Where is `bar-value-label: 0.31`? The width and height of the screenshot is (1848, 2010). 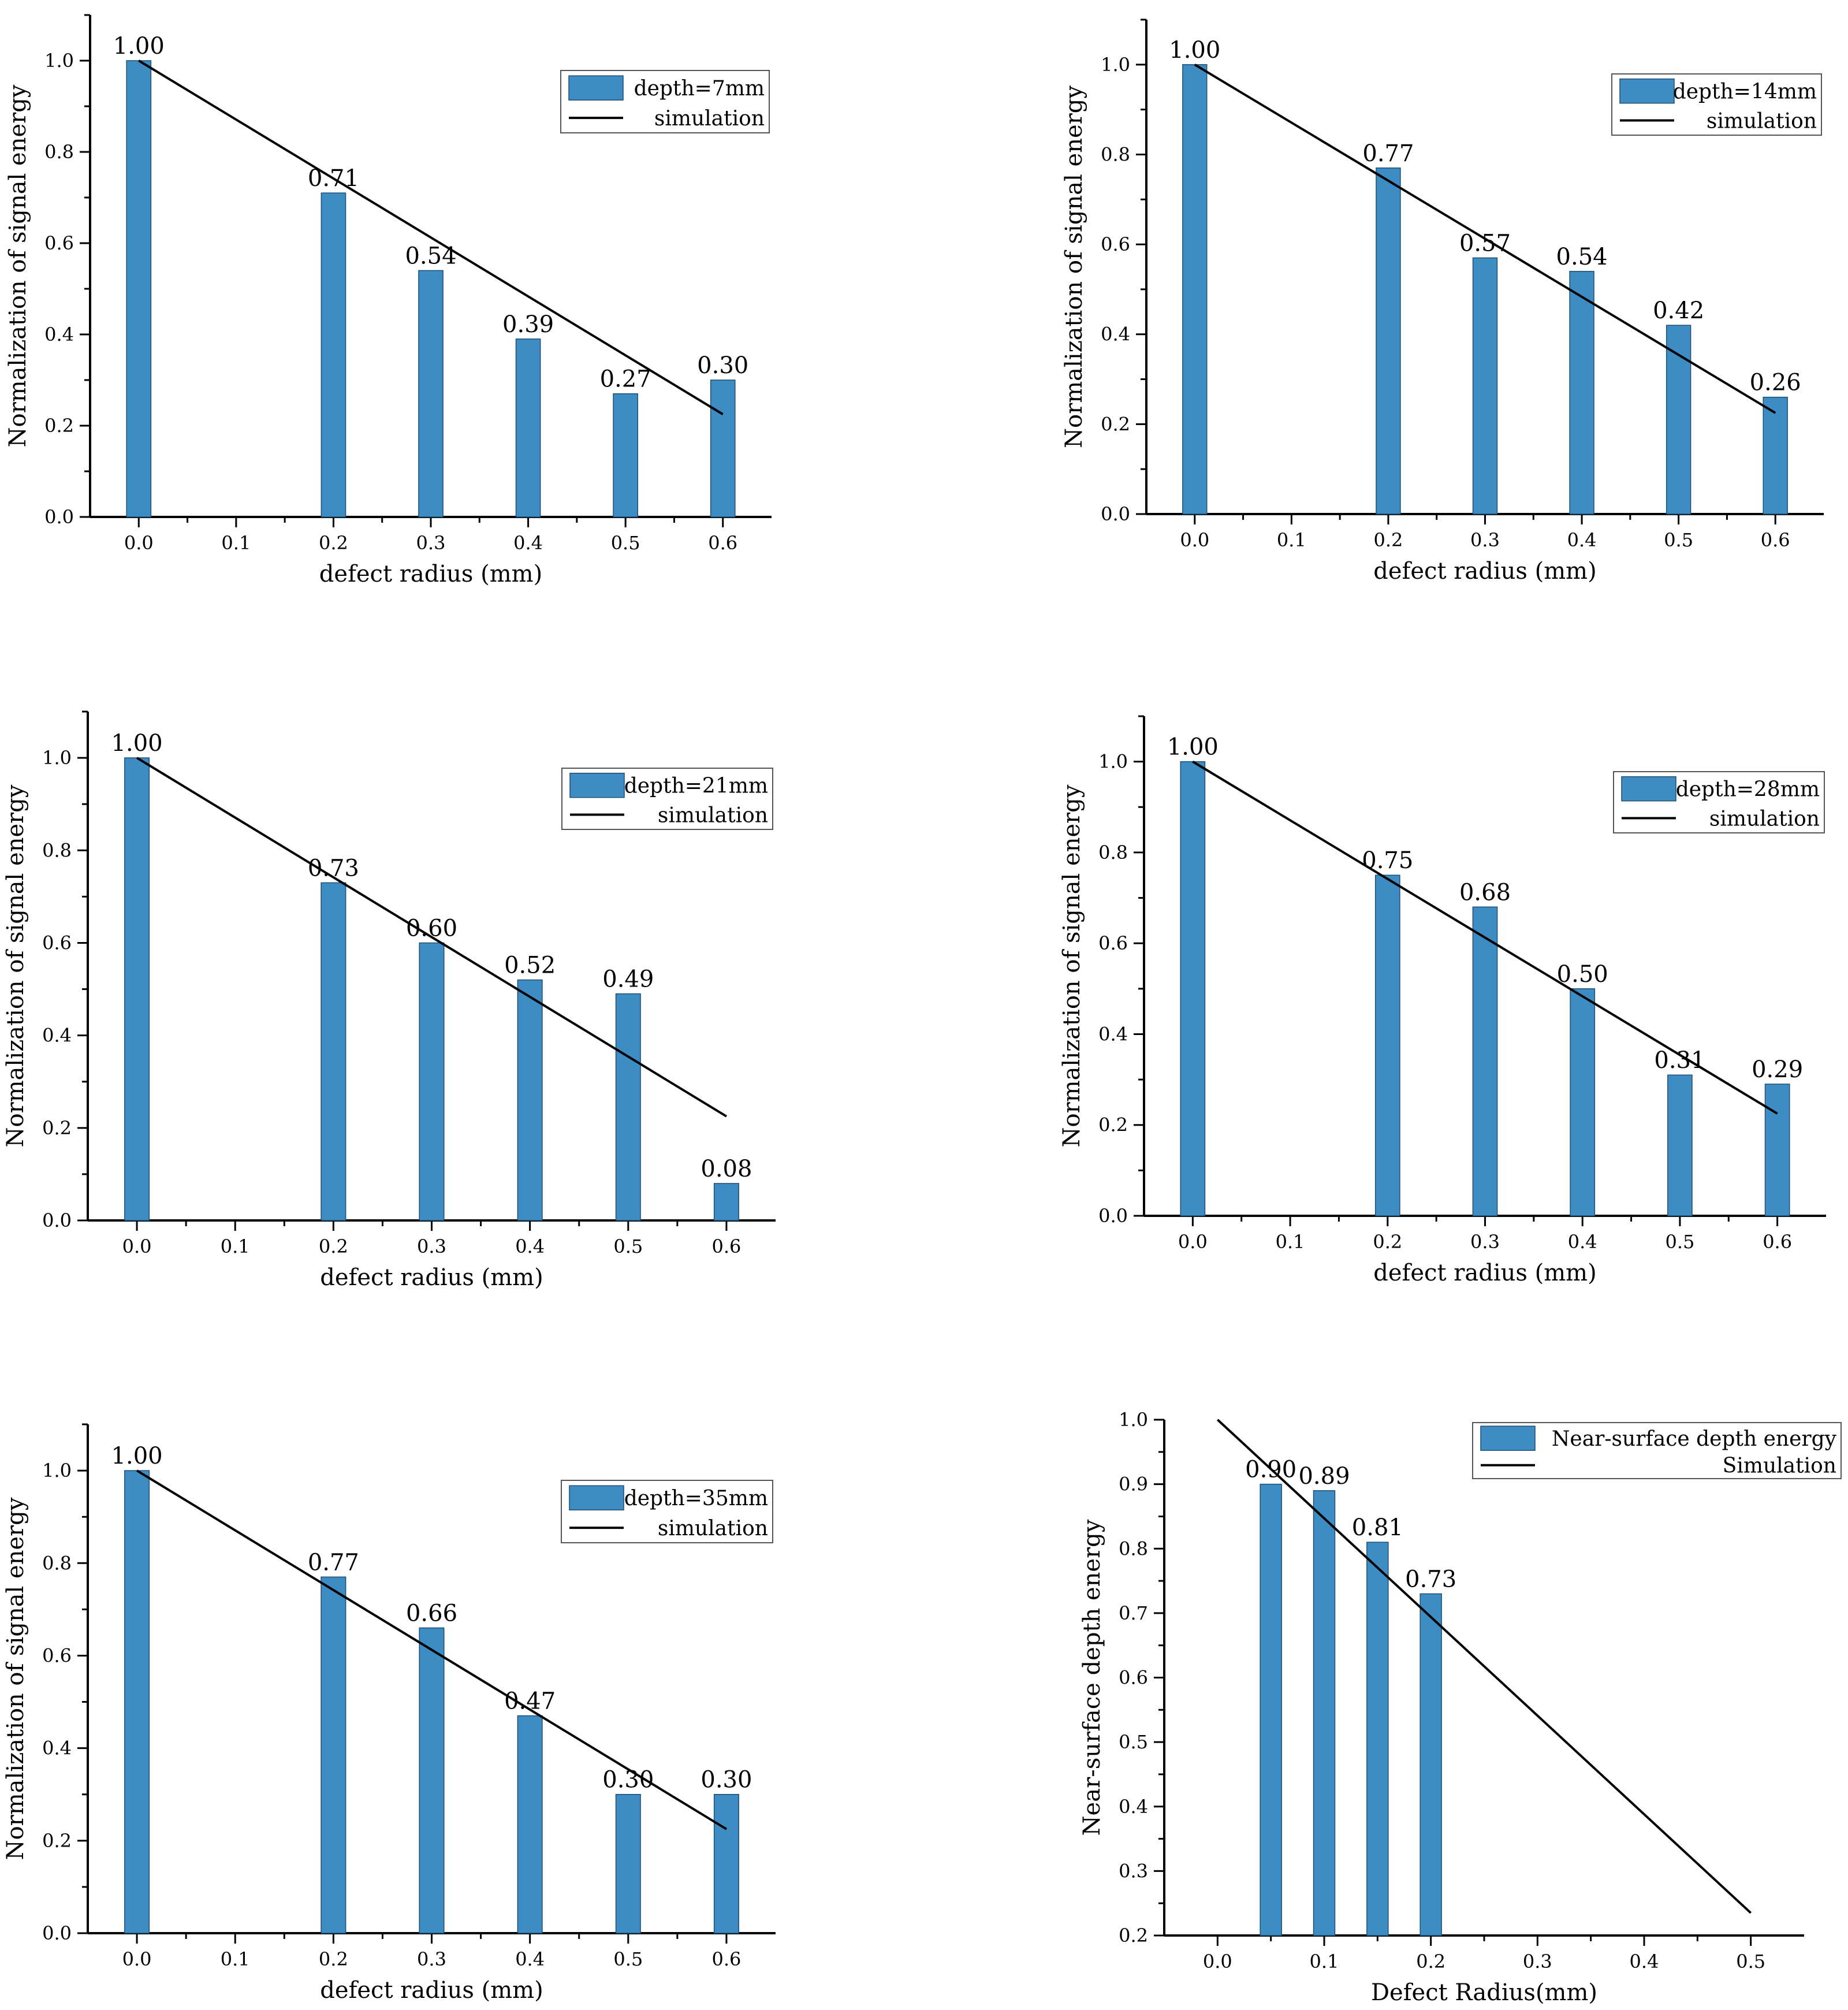
bar-value-label: 0.31 is located at coordinates (1679, 1060).